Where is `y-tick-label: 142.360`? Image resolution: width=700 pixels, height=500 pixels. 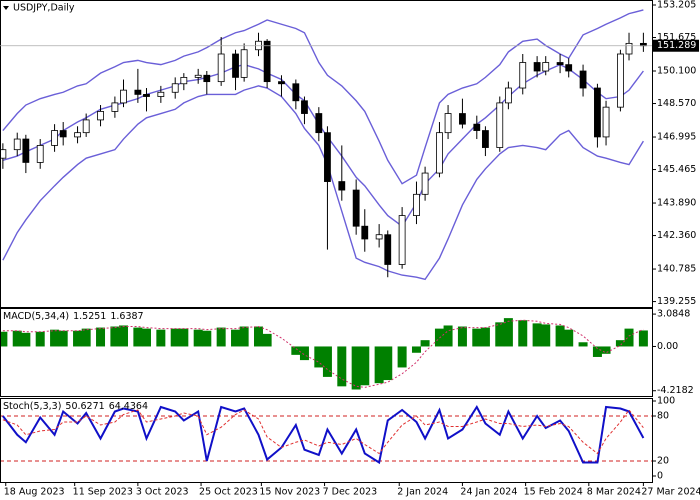 y-tick-label: 142.360 is located at coordinates (676, 235).